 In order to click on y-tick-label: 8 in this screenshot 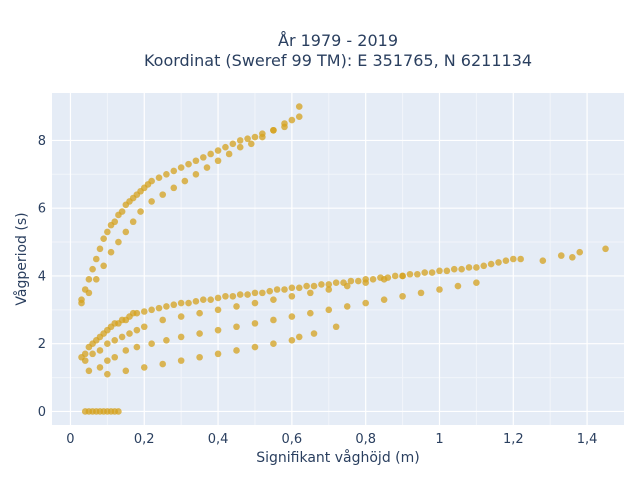, I will do `click(42, 141)`.